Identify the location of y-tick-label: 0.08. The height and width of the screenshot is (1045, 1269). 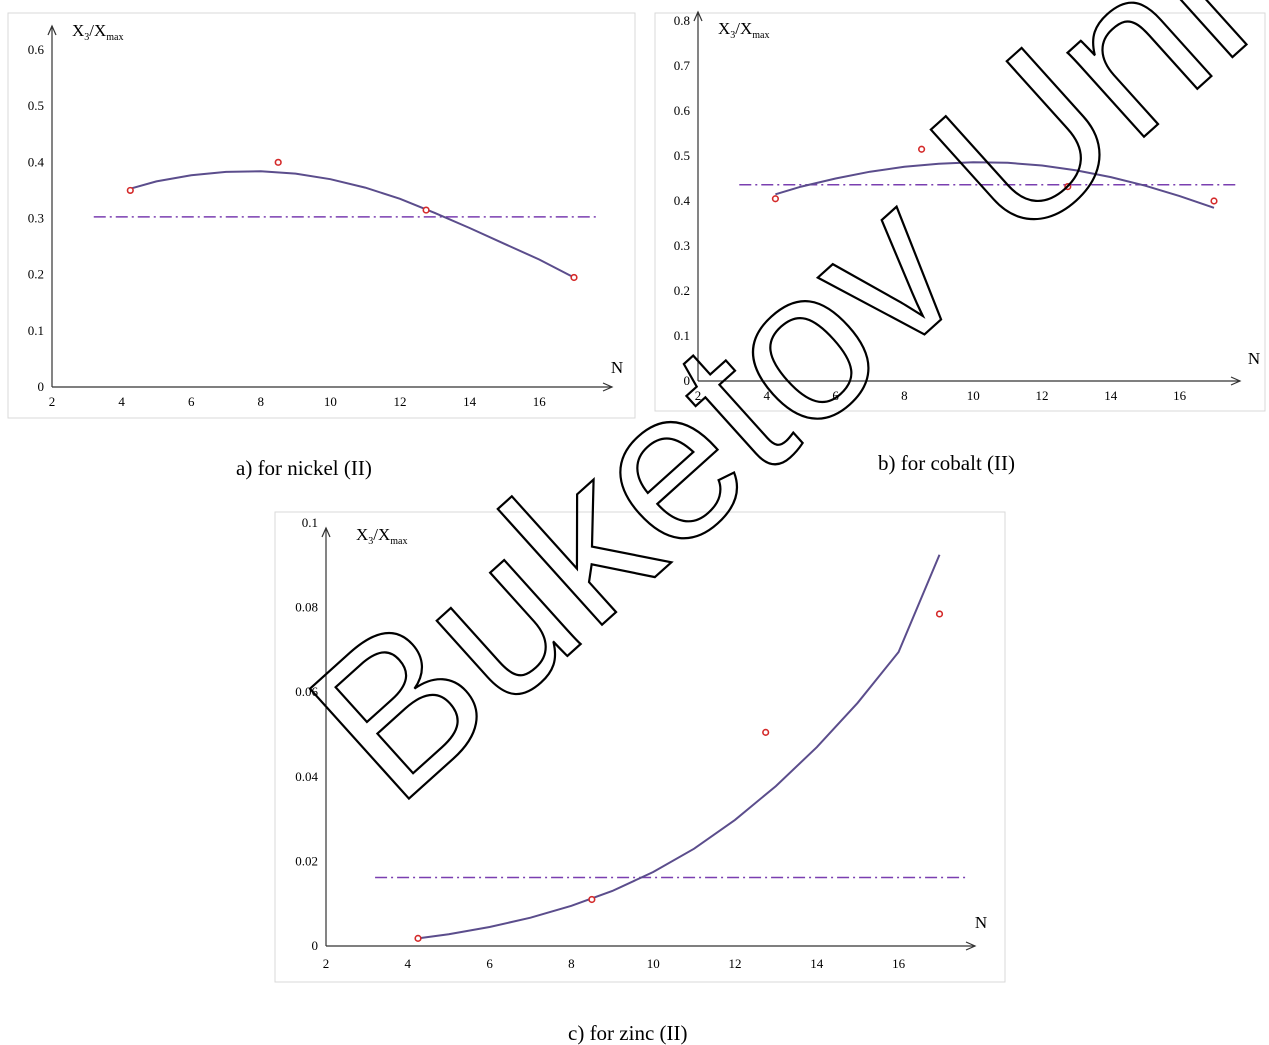
(306, 607).